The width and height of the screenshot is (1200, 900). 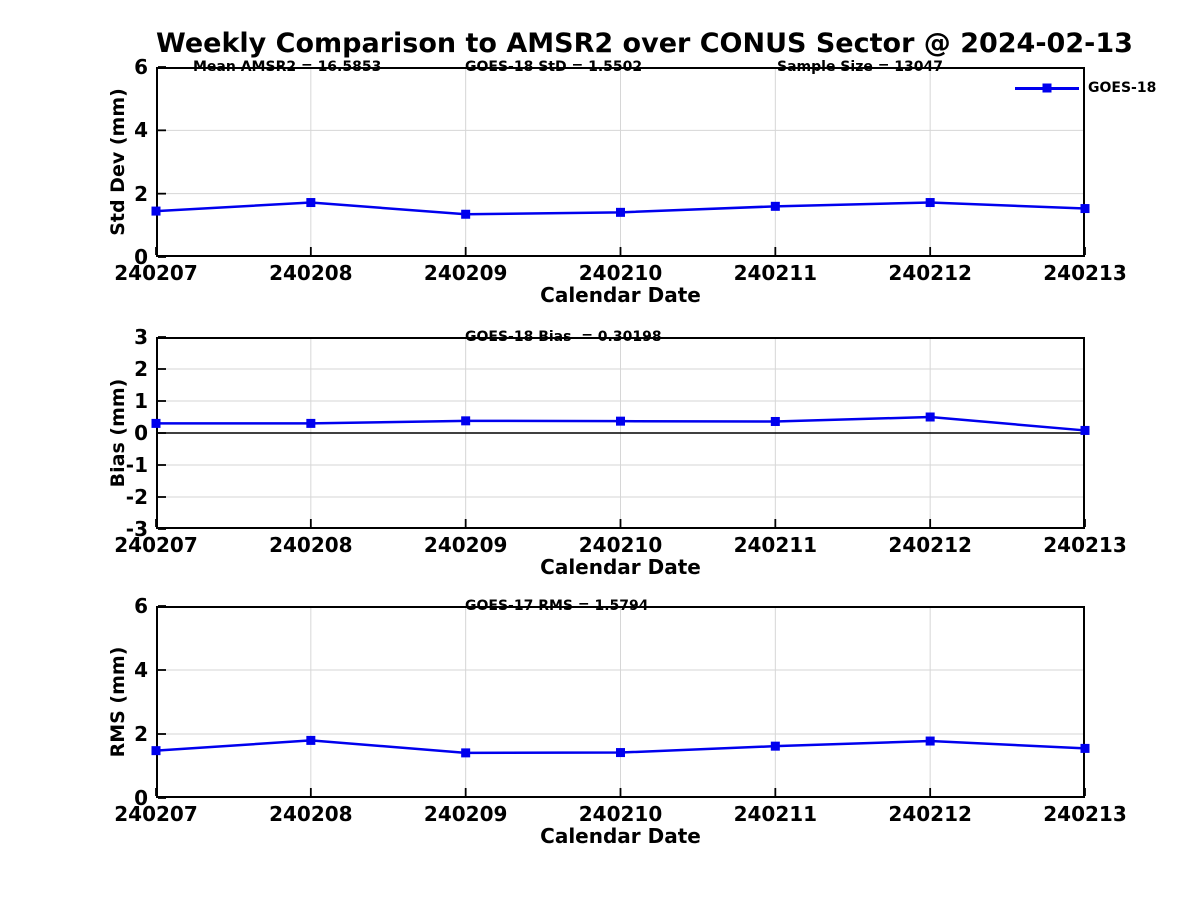 What do you see at coordinates (620, 295) in the screenshot?
I see `x-axis-label-std-dev: Calendar Date` at bounding box center [620, 295].